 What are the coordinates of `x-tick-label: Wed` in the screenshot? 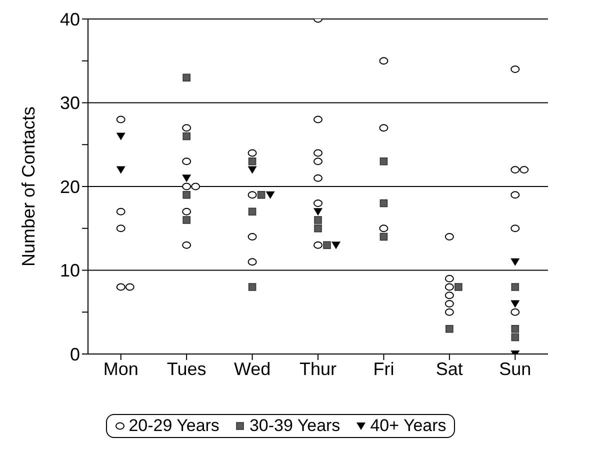 It's located at (252, 368).